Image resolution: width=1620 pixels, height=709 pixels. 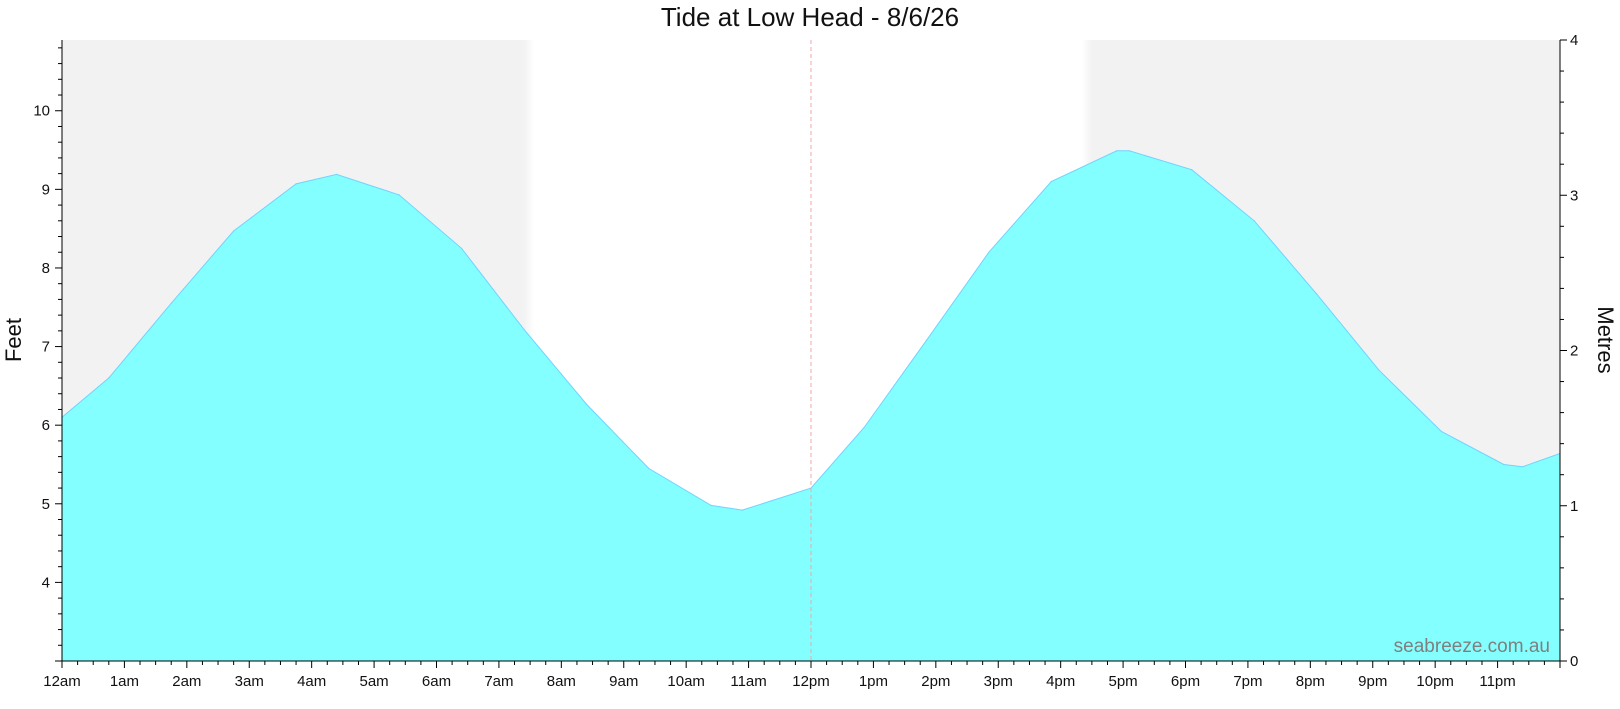 I want to click on y-left-tick-label: 8, so click(x=46, y=268).